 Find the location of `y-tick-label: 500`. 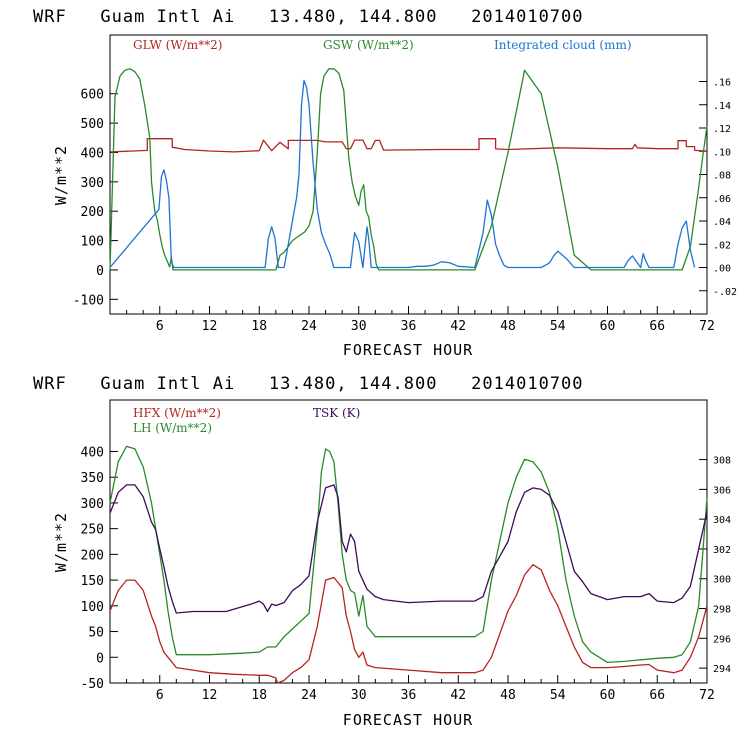

y-tick-label: 500 is located at coordinates (92, 124).